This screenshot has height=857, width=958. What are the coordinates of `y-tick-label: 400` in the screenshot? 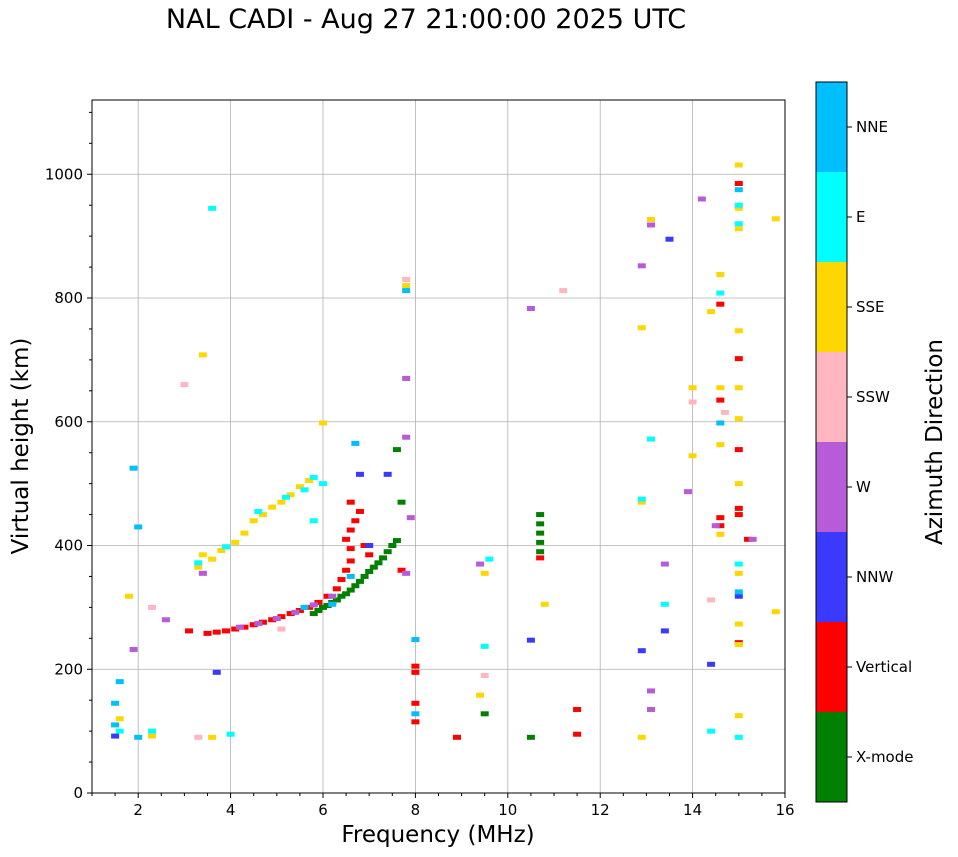 It's located at (68, 546).